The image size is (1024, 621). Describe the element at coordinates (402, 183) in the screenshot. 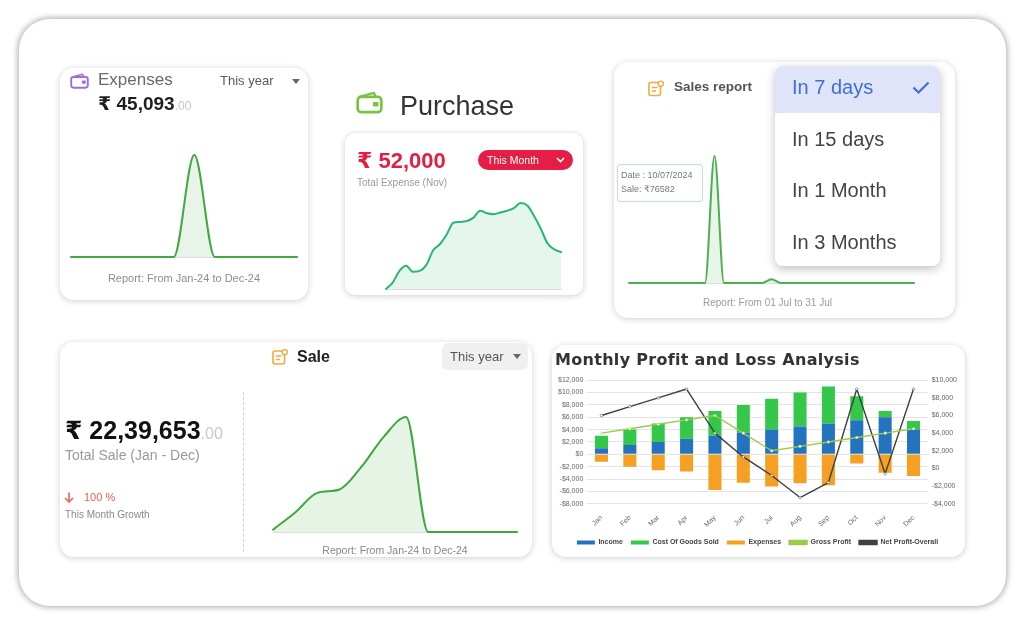

I see `text: Total Expense (Nov)` at that location.